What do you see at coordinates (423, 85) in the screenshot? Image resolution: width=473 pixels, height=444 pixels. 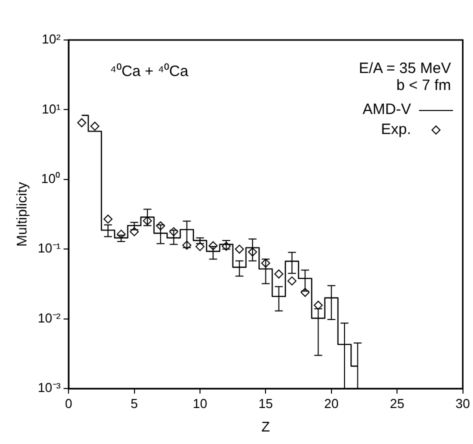 I see `annotation: b < 7 fm` at bounding box center [423, 85].